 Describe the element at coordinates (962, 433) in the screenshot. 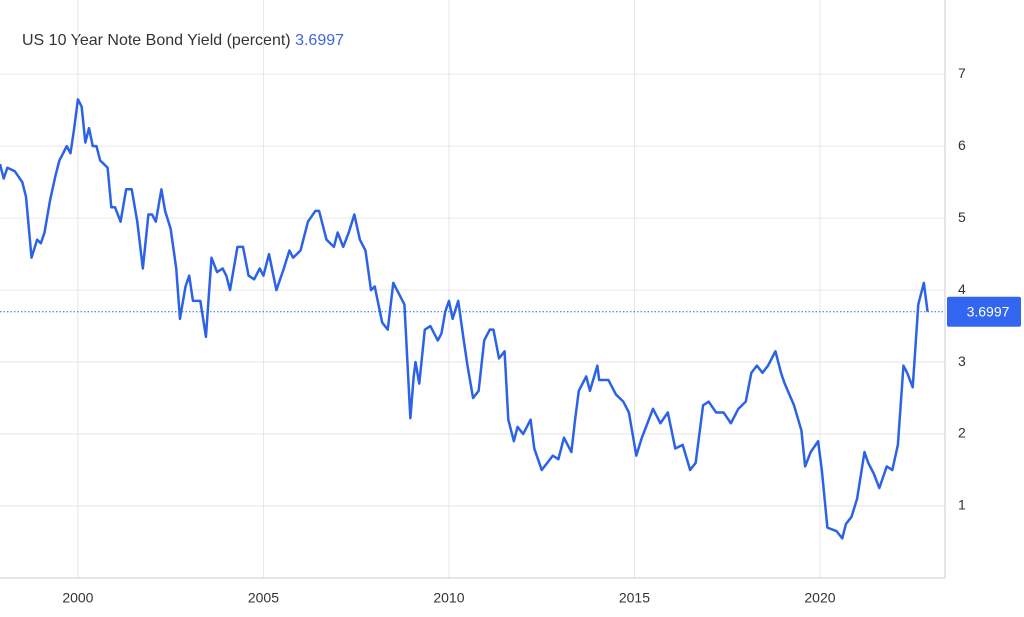

I see `y-tick-label: 2` at that location.